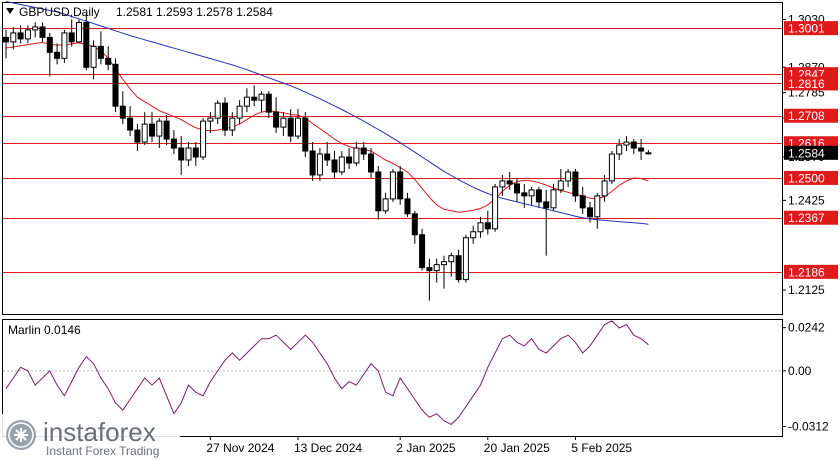 This screenshot has width=840, height=459. What do you see at coordinates (806, 200) in the screenshot?
I see `price-tick-label: 1.2425` at bounding box center [806, 200].